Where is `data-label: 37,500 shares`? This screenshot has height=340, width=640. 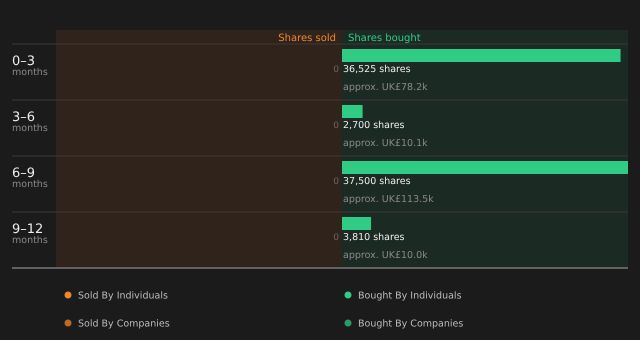
data-label: 37,500 shares is located at coordinates (377, 181).